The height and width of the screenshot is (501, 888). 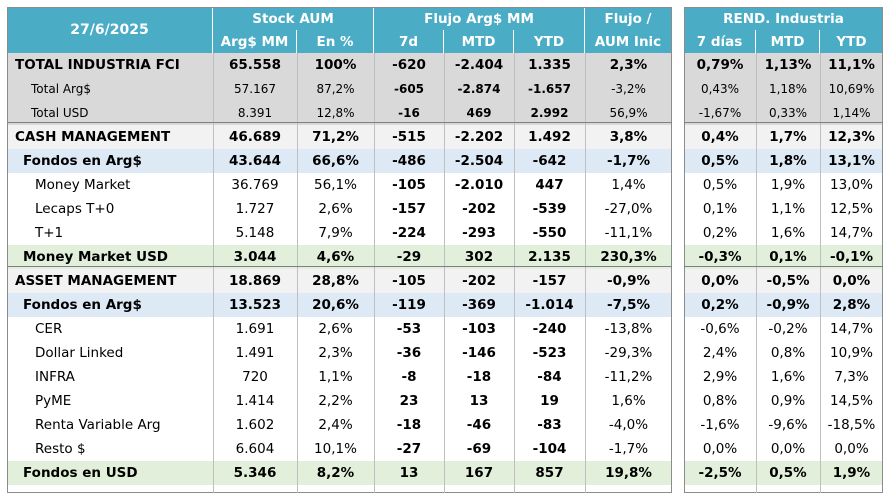 I want to click on cell-pct: 1,1%, so click(x=335, y=377).